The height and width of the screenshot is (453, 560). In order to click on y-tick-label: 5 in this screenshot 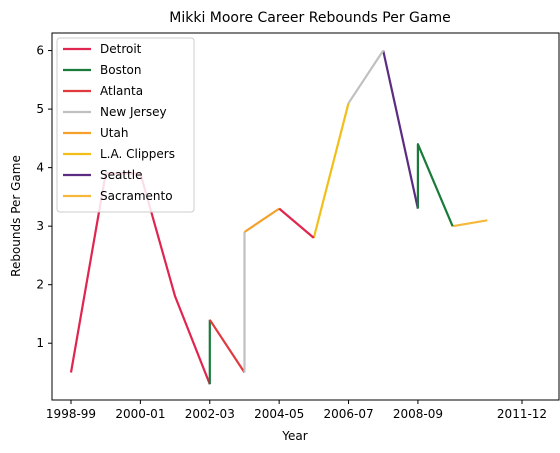, I will do `click(40, 109)`.